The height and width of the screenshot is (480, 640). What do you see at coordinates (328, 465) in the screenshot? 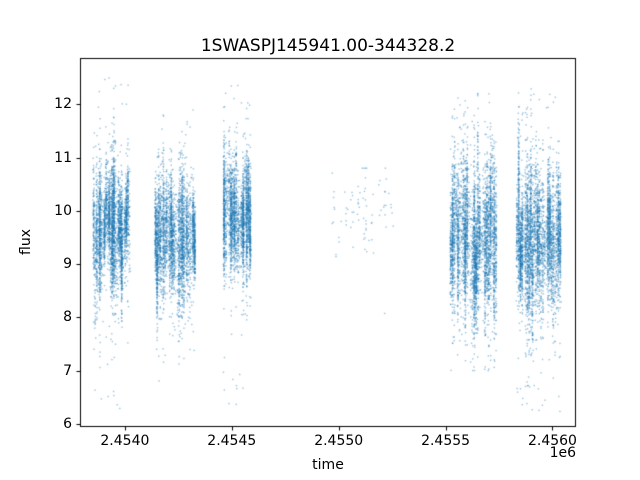
I see `x-axis-label: time` at bounding box center [328, 465].